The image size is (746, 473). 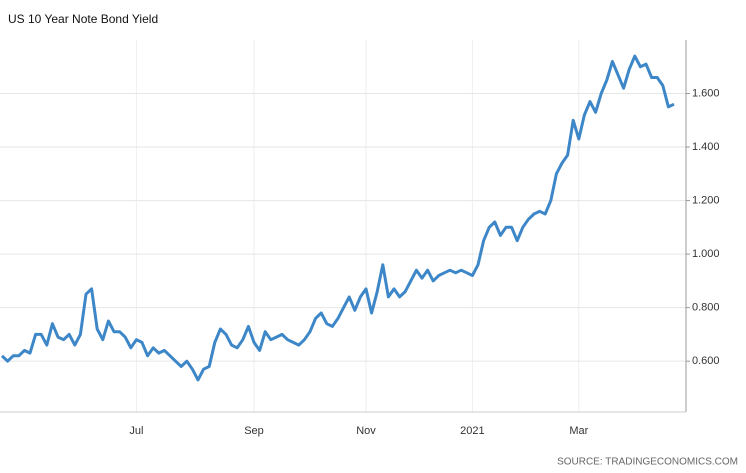 What do you see at coordinates (578, 431) in the screenshot?
I see `x-tick-label: Mar` at bounding box center [578, 431].